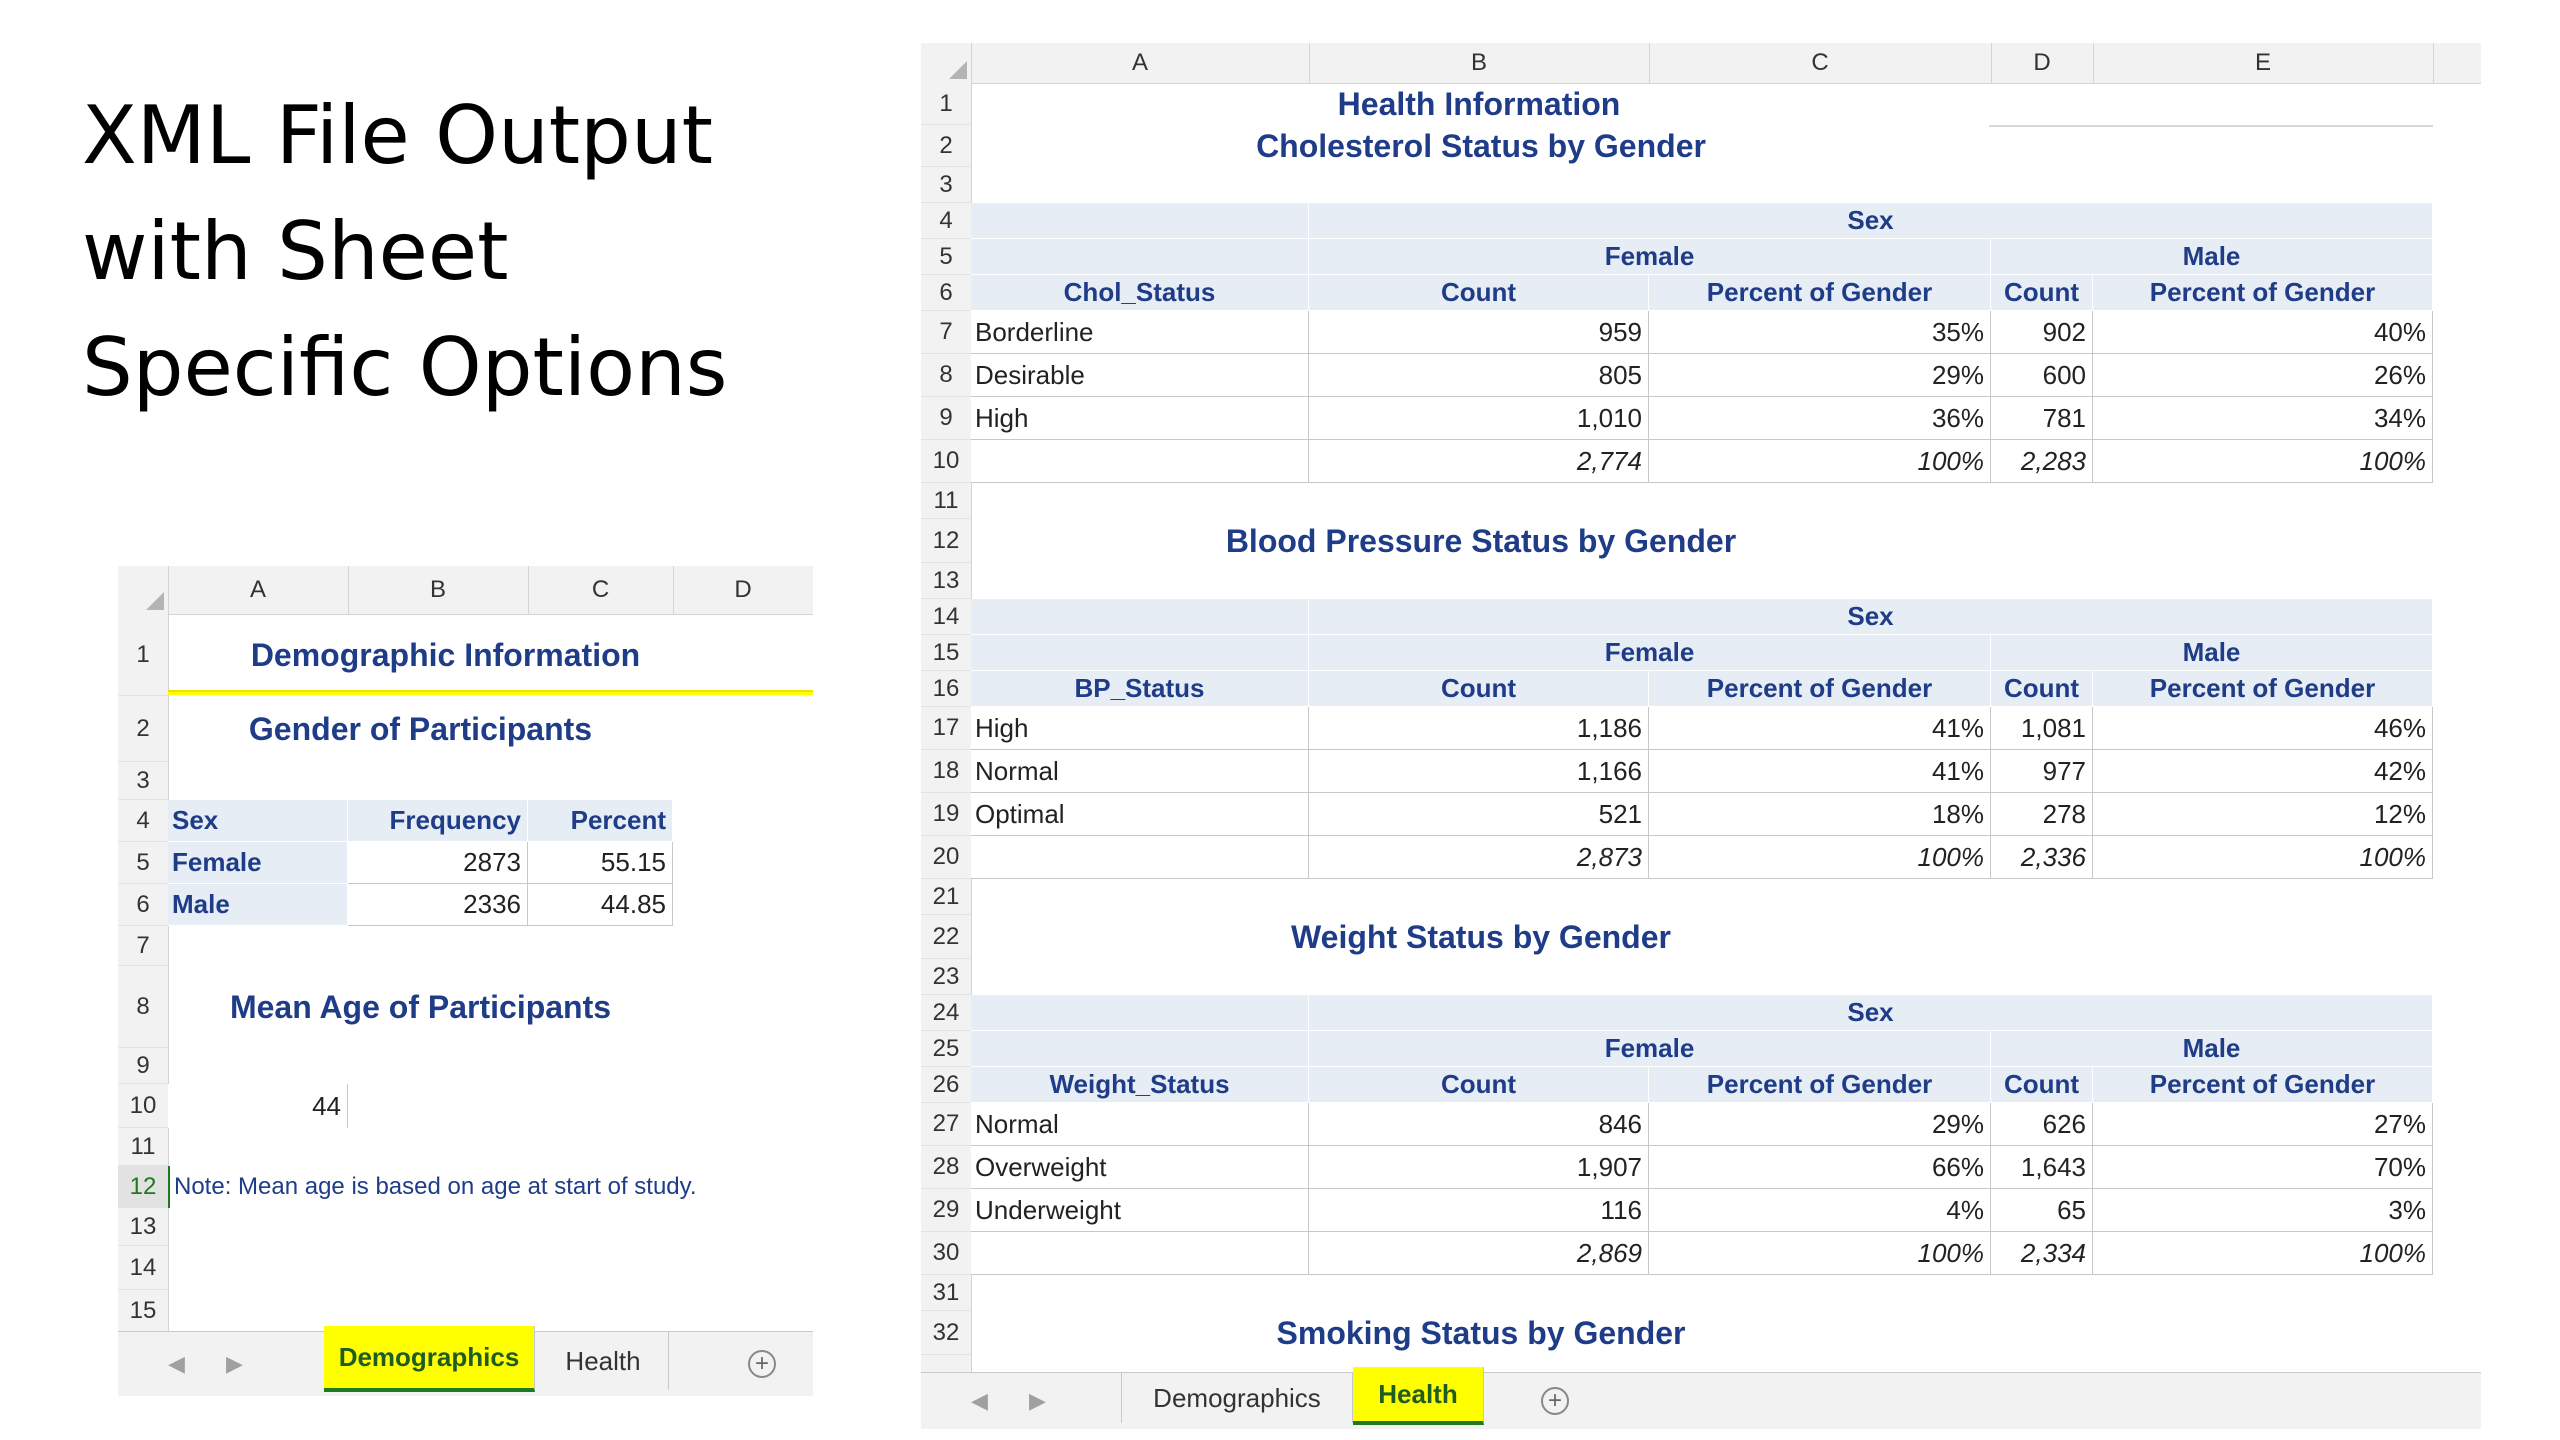 The width and height of the screenshot is (2560, 1440). I want to click on row-header: 20, so click(946, 857).